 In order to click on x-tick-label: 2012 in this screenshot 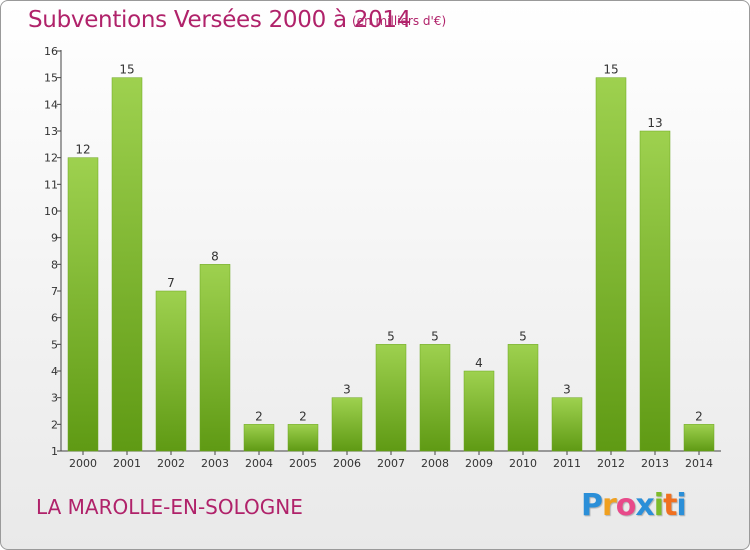, I will do `click(611, 463)`.